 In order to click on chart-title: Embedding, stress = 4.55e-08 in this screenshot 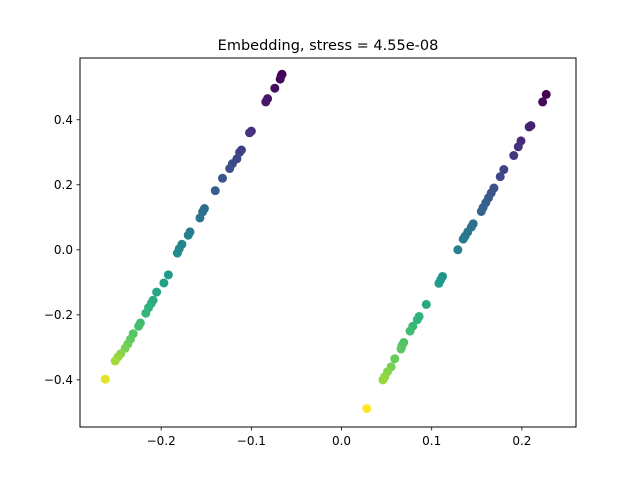, I will do `click(328, 46)`.